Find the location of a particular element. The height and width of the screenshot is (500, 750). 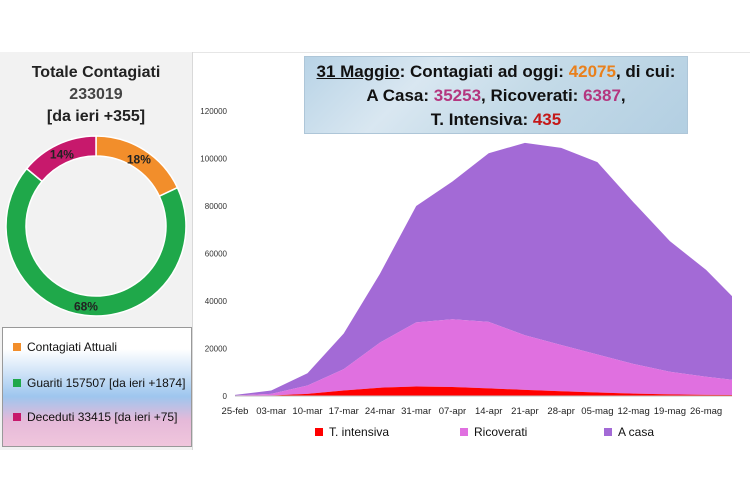

x-tick-label: 28-apr is located at coordinates (560, 411).